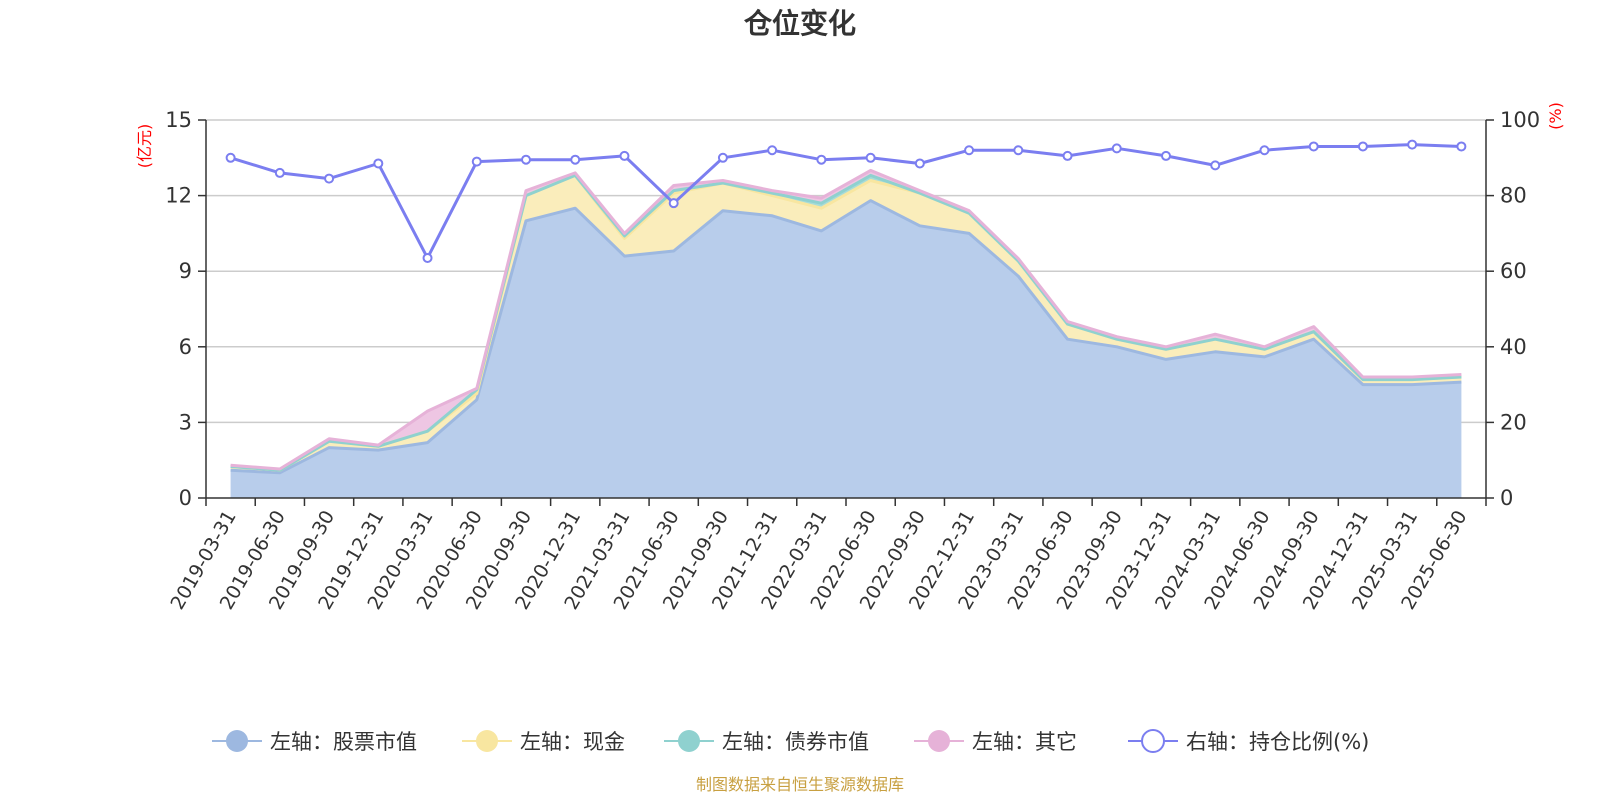  I want to click on left-y-tick-label: 6, so click(185, 347).